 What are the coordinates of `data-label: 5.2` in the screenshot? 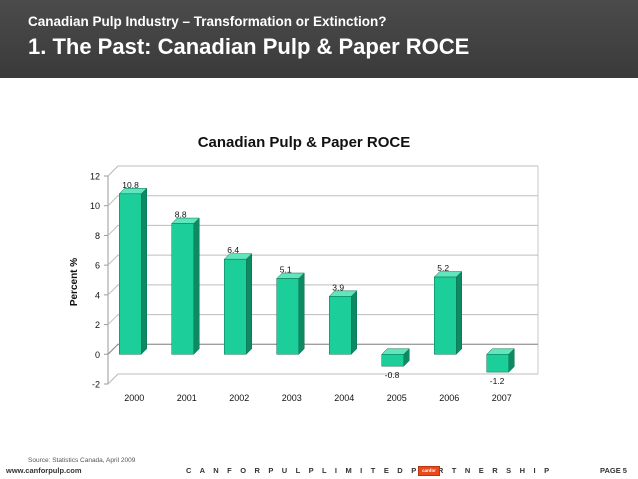 It's located at (443, 268).